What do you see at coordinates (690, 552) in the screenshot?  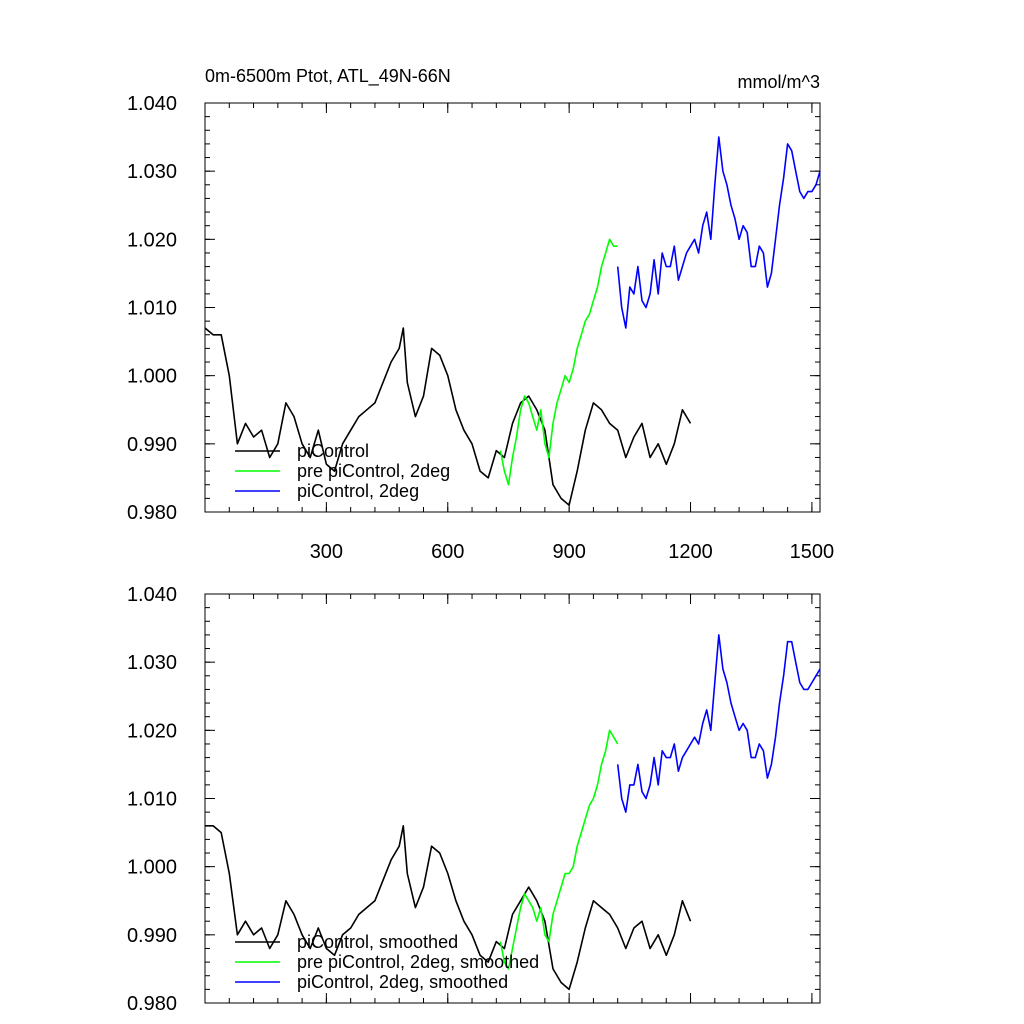 I see `x-tick-label: 1200` at bounding box center [690, 552].